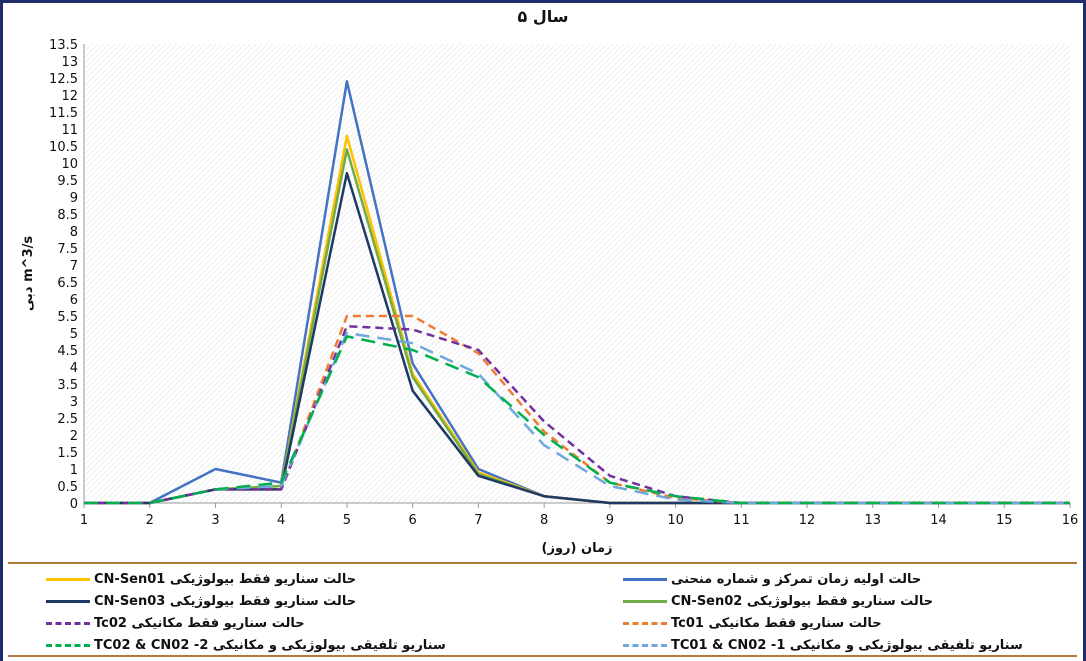  Describe the element at coordinates (610, 520) in the screenshot. I see `x-tick-label: 9` at that location.